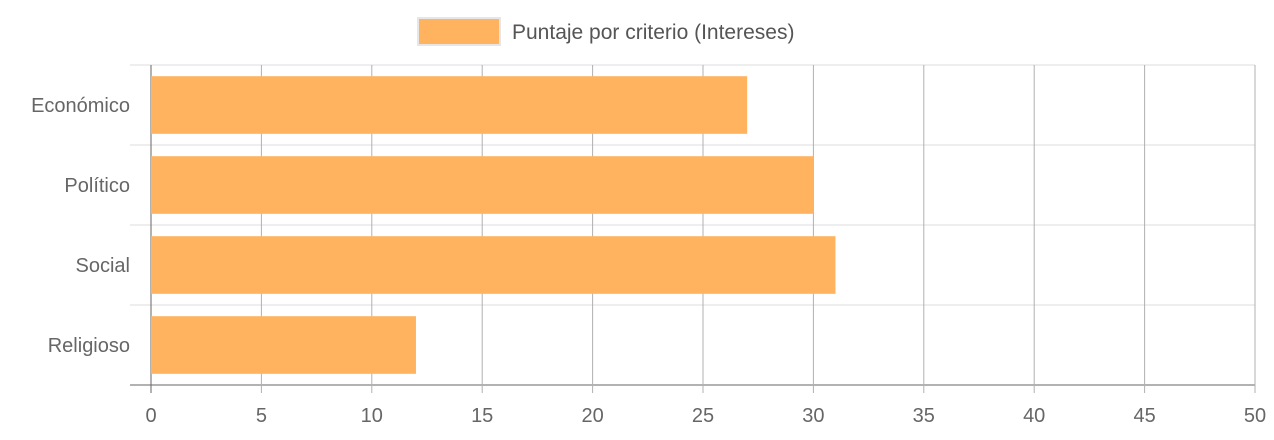  I want to click on x-tick-label: 25, so click(703, 416).